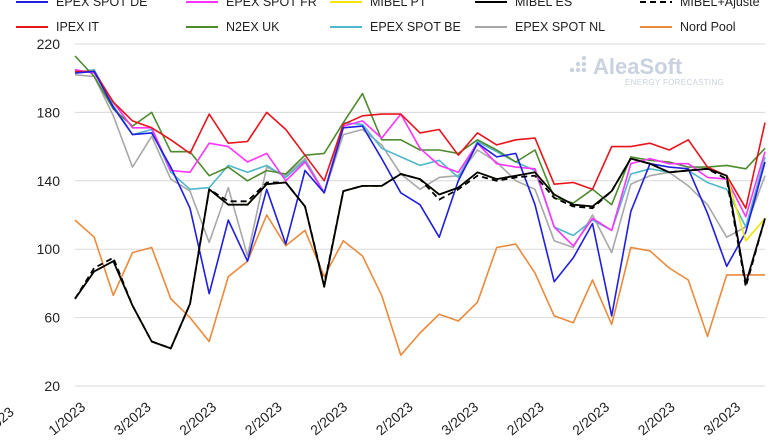 The width and height of the screenshot is (780, 440). Describe the element at coordinates (49, 44) in the screenshot. I see `y-tick-label: 220` at that location.